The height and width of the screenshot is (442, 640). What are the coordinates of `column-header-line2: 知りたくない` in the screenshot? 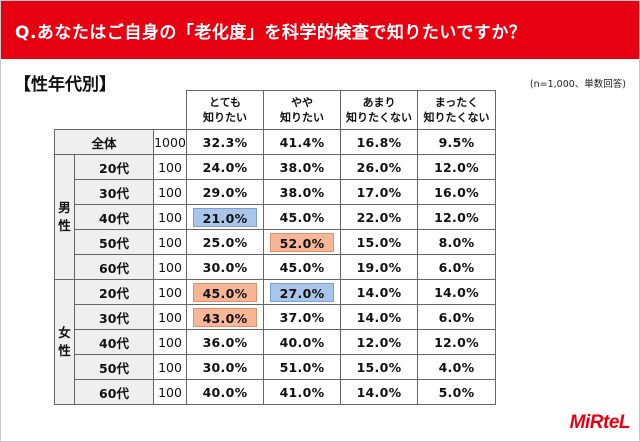 It's located at (379, 117).